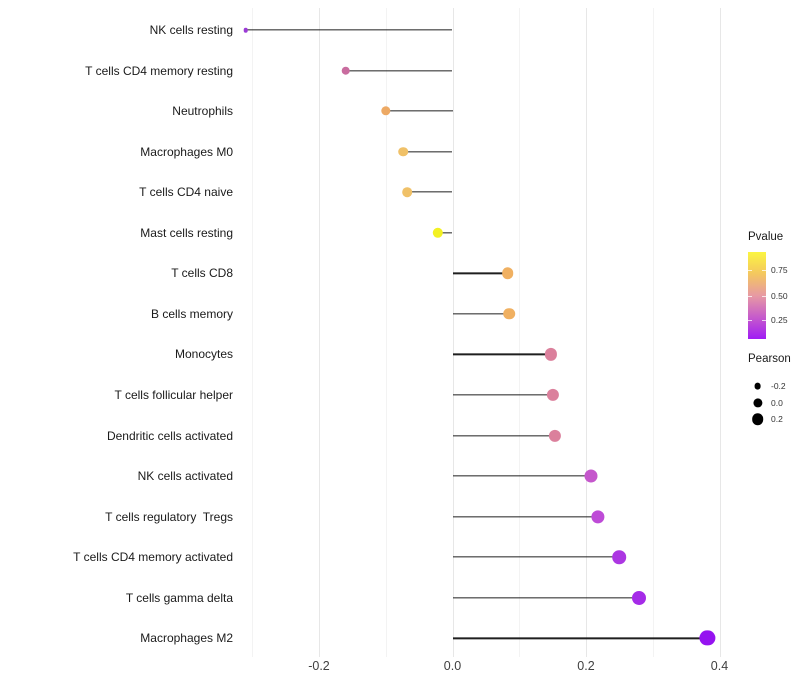 The image size is (800, 700). What do you see at coordinates (185, 476) in the screenshot?
I see `y-axis-label: NK cells activated` at bounding box center [185, 476].